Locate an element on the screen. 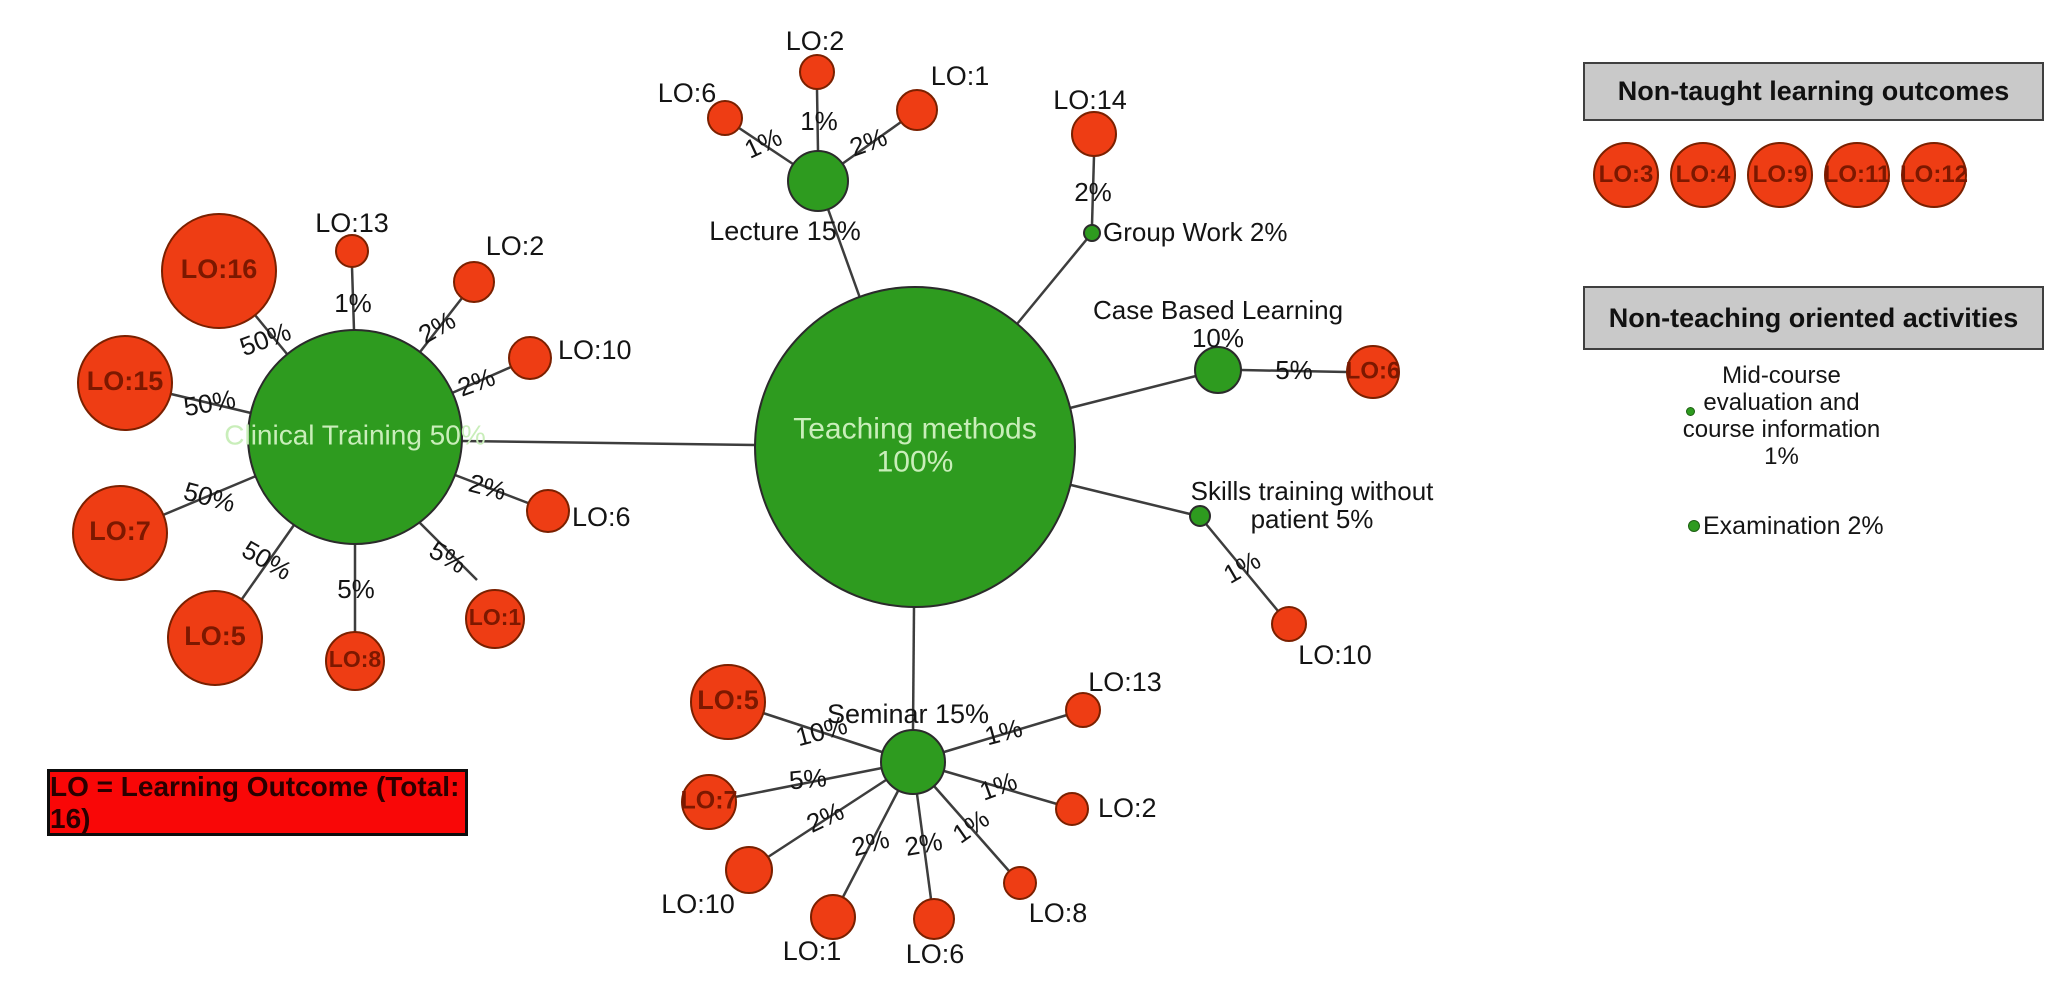 This screenshot has width=2059, height=1001. node-label-c7: LO:7 is located at coordinates (120, 531).